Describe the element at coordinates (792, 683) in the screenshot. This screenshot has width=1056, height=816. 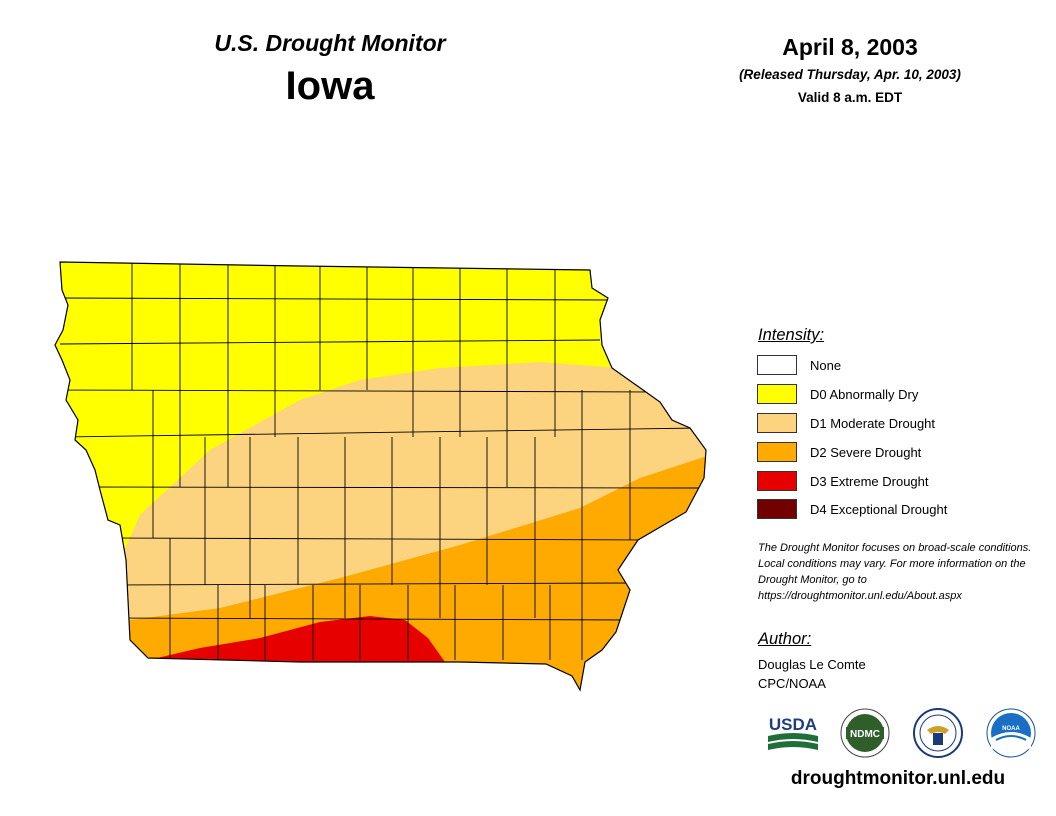
I see `author-org: CPC/NOAA` at that location.